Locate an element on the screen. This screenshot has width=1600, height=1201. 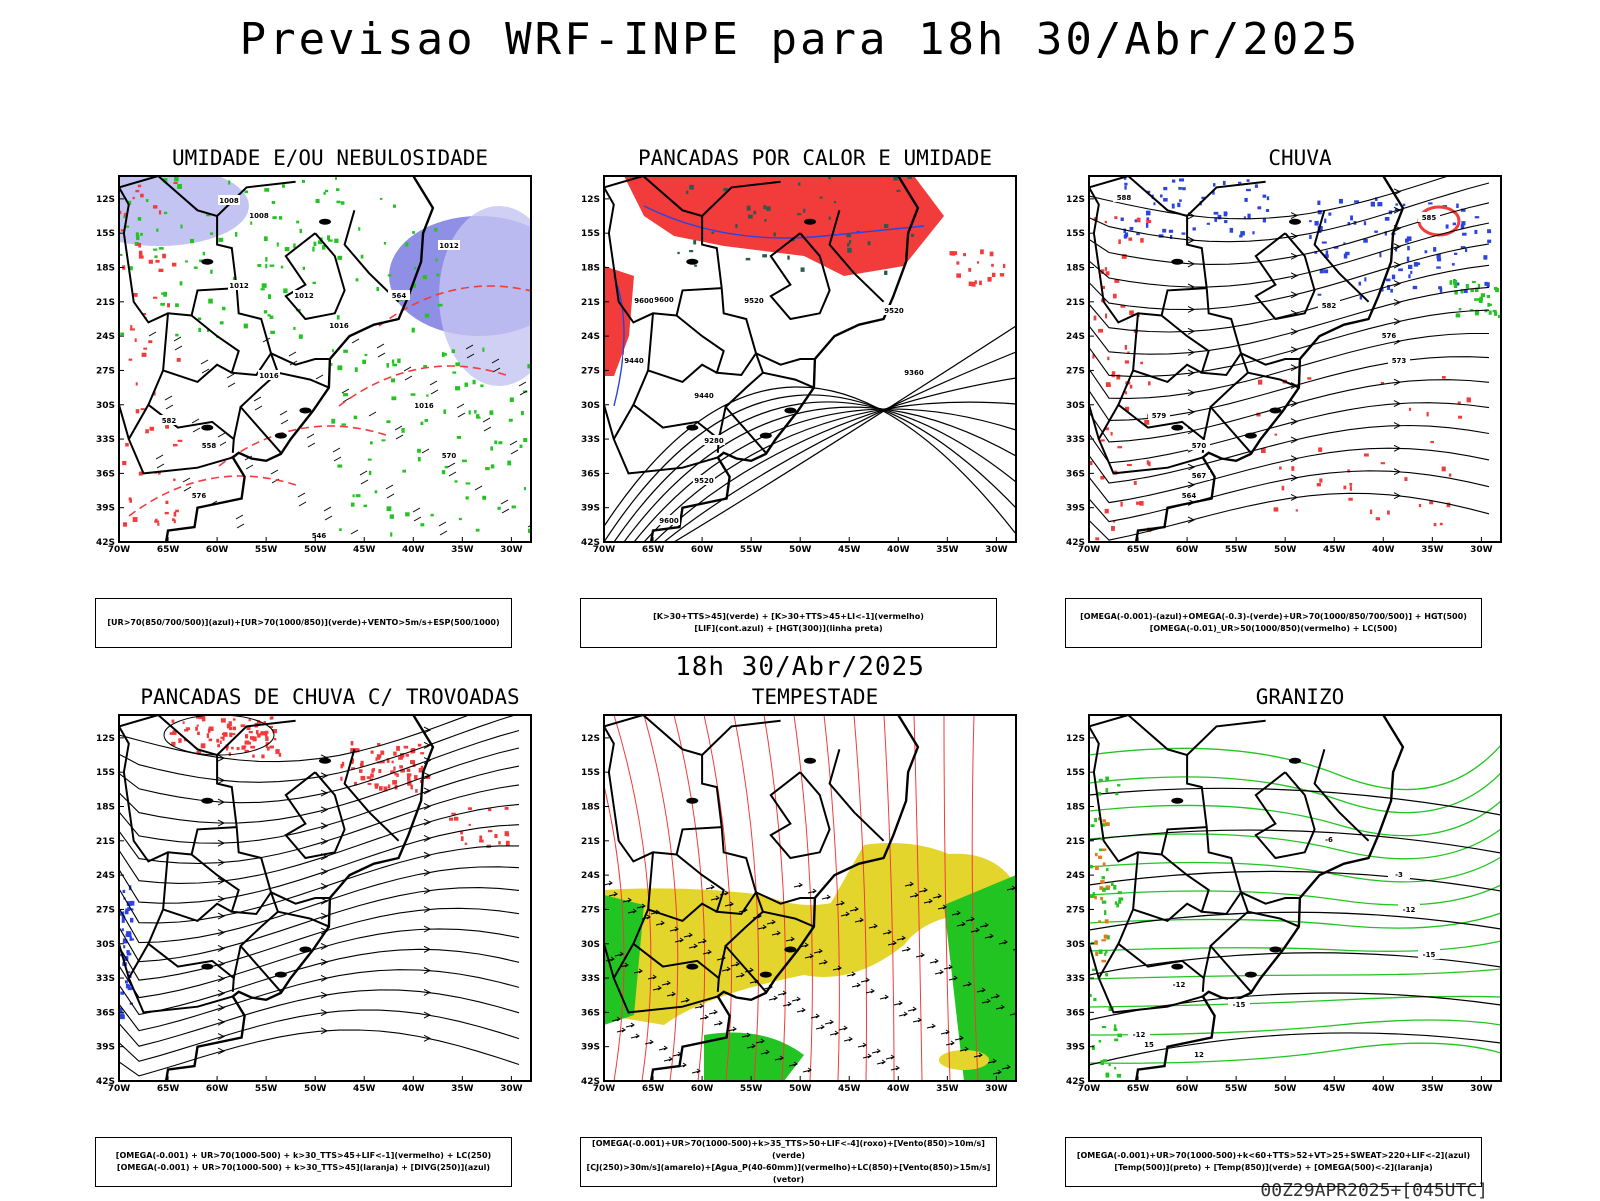
contour-label-bg is located at coordinates (399, 295).